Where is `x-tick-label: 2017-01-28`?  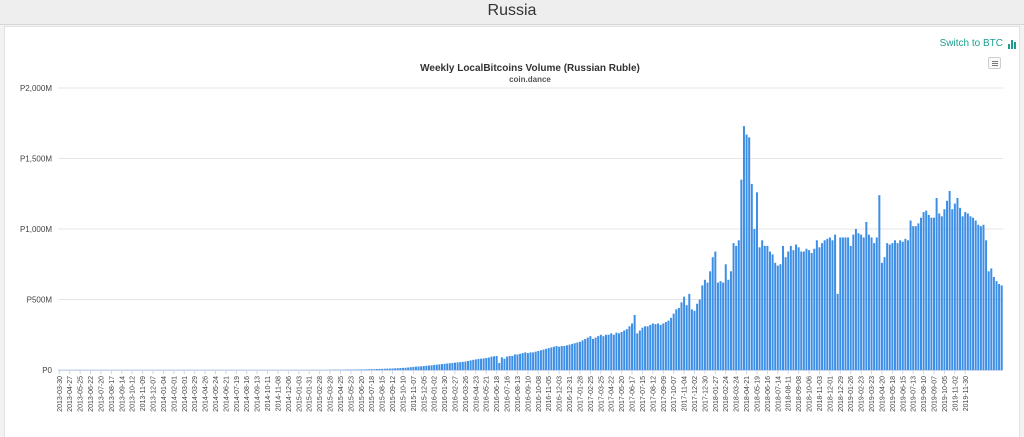 x-tick-label: 2017-01-28 is located at coordinates (580, 394).